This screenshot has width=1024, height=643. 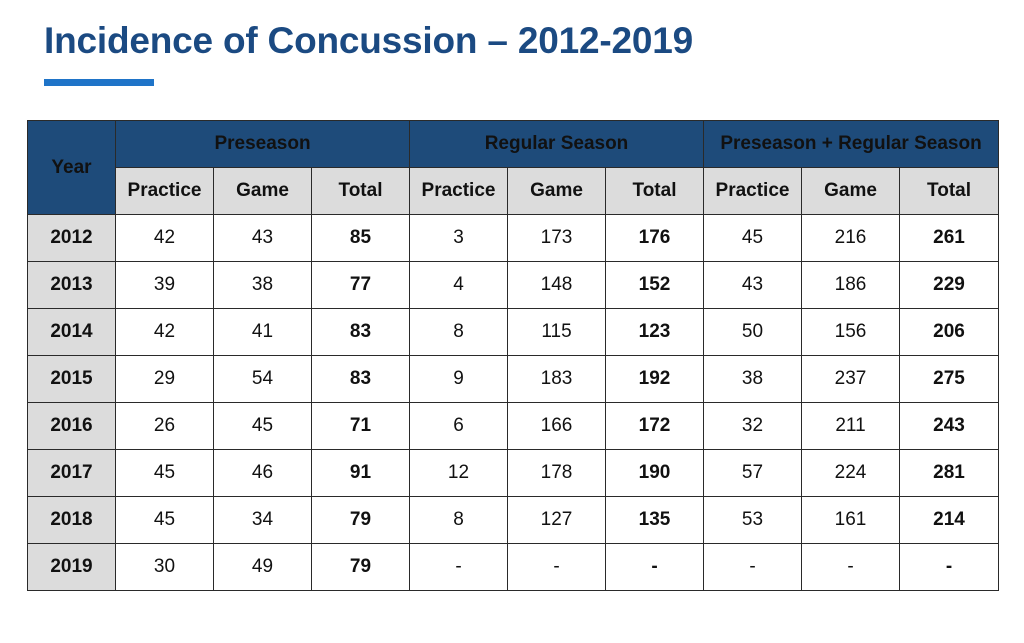 What do you see at coordinates (654, 567) in the screenshot?
I see `regular-total-cell: -` at bounding box center [654, 567].